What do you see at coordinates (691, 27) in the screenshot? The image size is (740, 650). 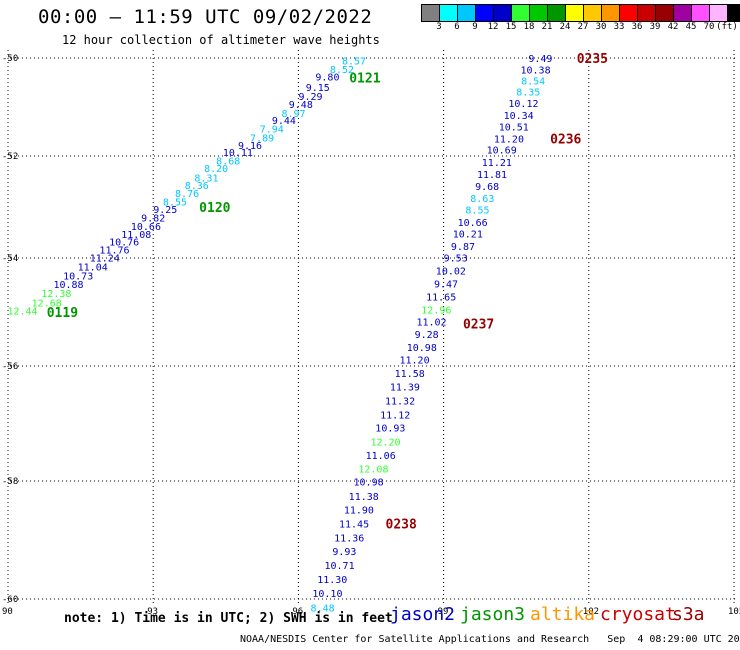 I see `color-scale-label: 45` at bounding box center [691, 27].